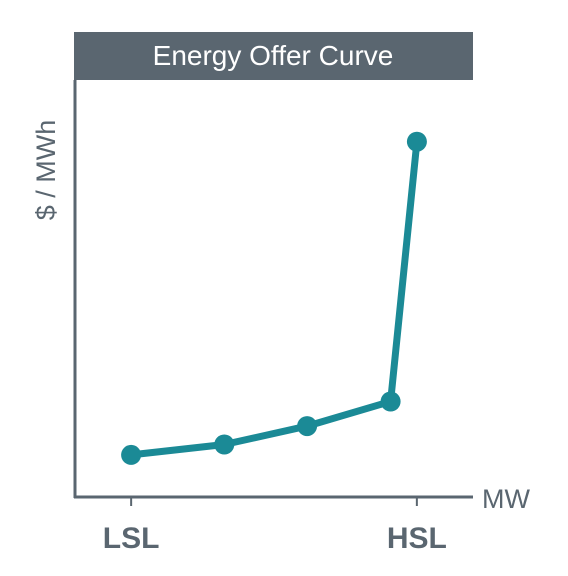 The image size is (568, 576). I want to click on title-bar, so click(273, 56).